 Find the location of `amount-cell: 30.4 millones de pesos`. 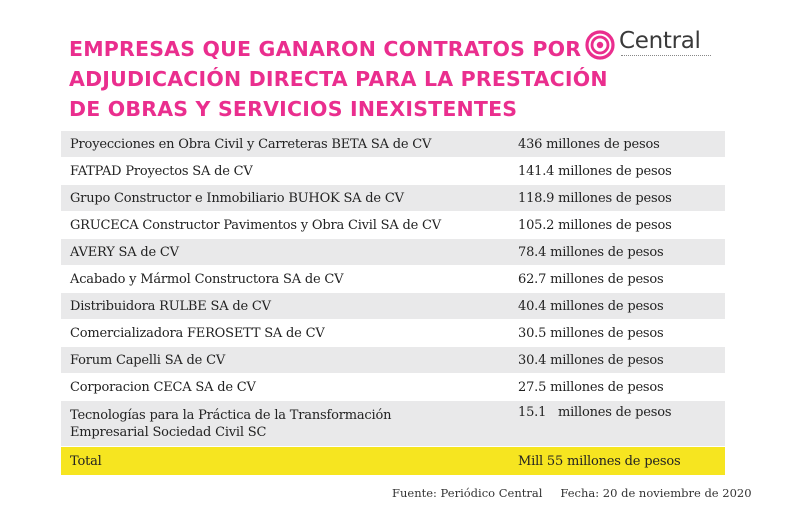

amount-cell: 30.4 millones de pesos is located at coordinates (617, 360).